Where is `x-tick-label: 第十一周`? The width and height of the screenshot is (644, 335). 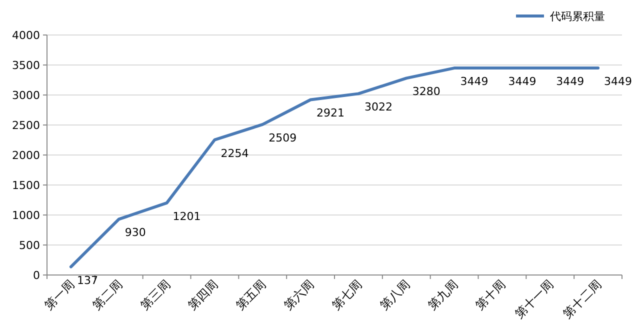
x-tick-label: 第十一周 is located at coordinates (534, 299).